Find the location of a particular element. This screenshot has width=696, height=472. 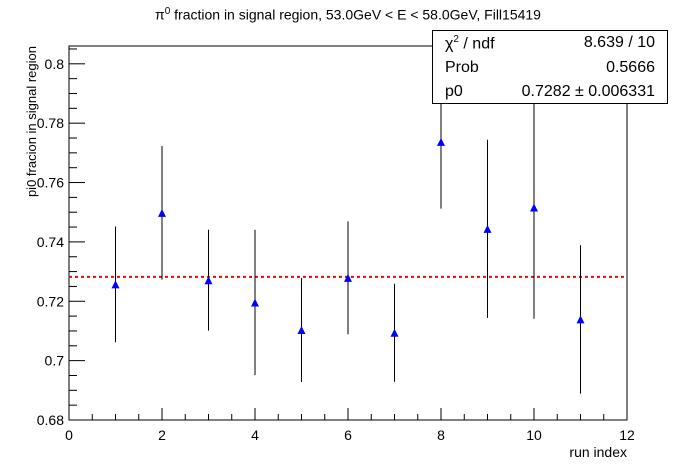

x-tick-label: 4 is located at coordinates (255, 435).